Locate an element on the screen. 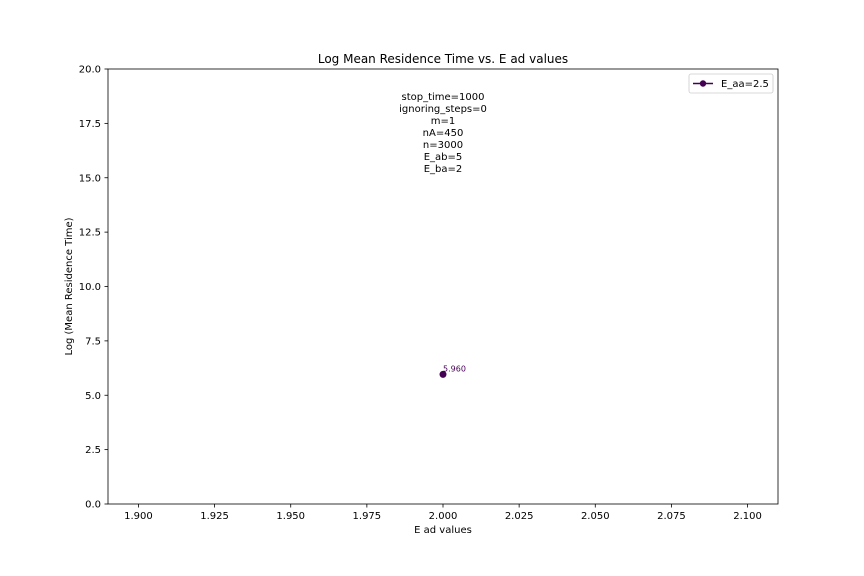 The height and width of the screenshot is (576, 864). y-axis-ticks: 0.0 2.5 5.0 7.5 10.0 12.5 15.0 17.5 20.0 is located at coordinates (93, 288).